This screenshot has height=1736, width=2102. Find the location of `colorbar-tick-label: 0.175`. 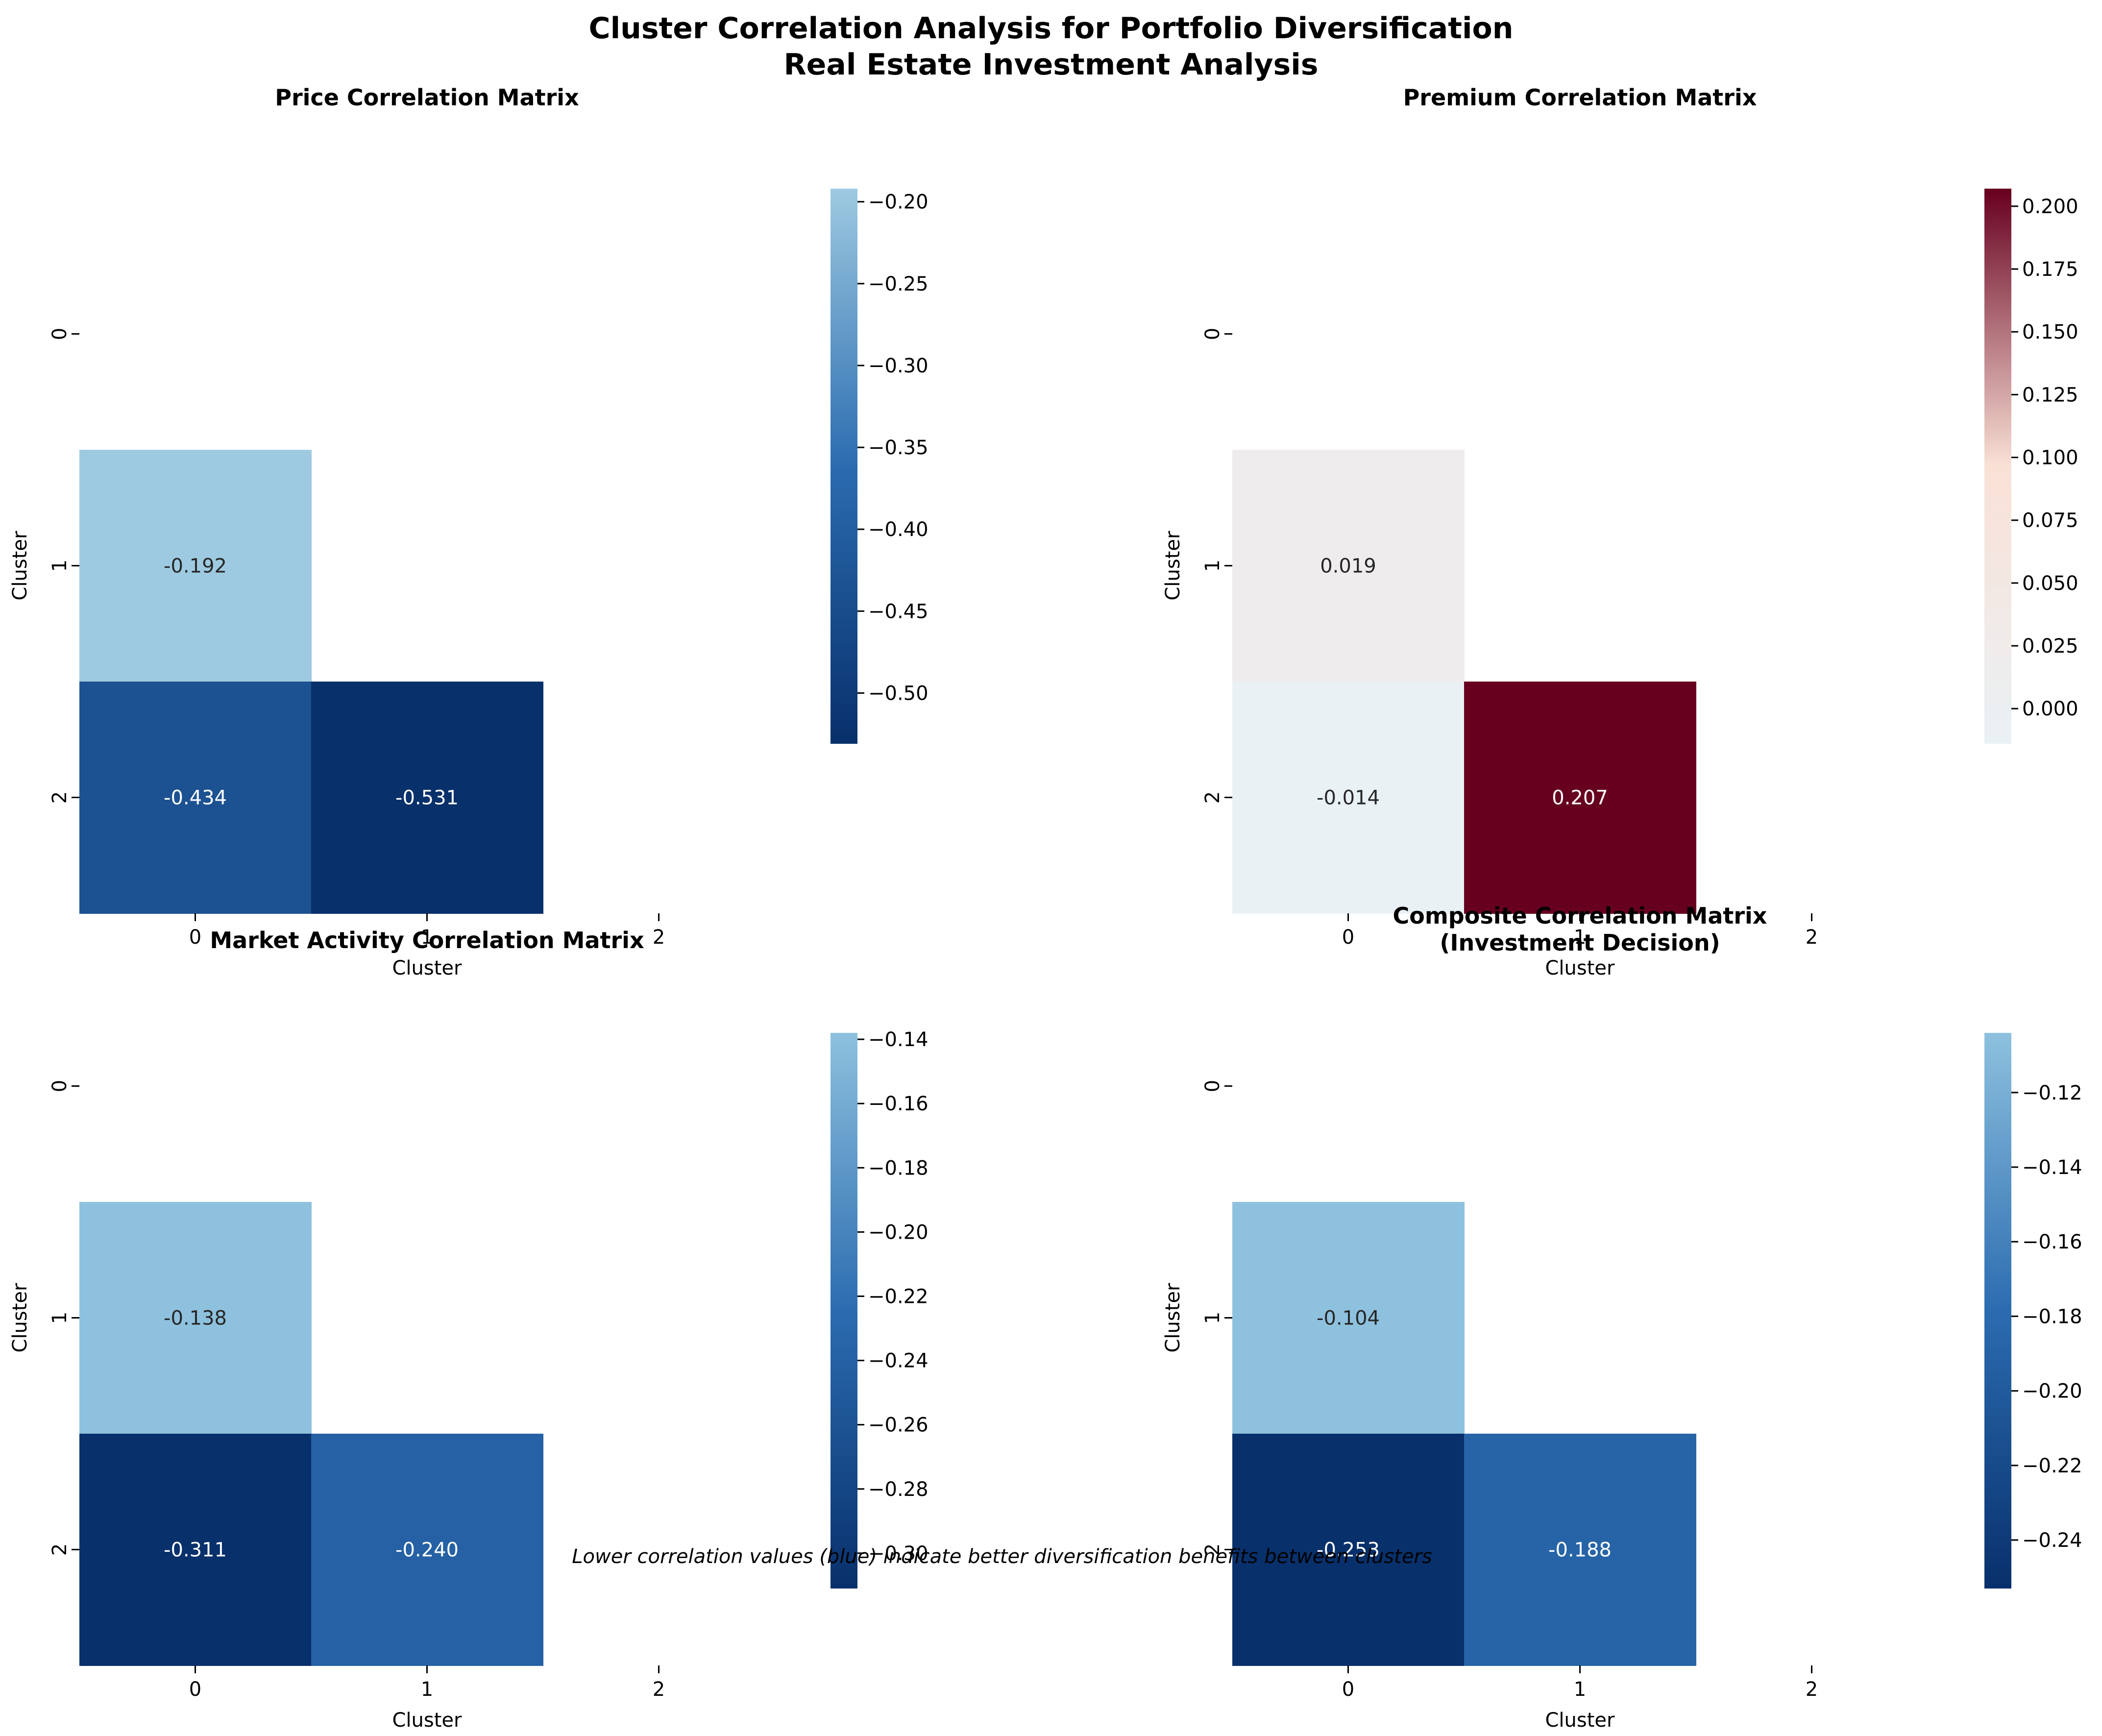

colorbar-tick-label: 0.175 is located at coordinates (2050, 269).